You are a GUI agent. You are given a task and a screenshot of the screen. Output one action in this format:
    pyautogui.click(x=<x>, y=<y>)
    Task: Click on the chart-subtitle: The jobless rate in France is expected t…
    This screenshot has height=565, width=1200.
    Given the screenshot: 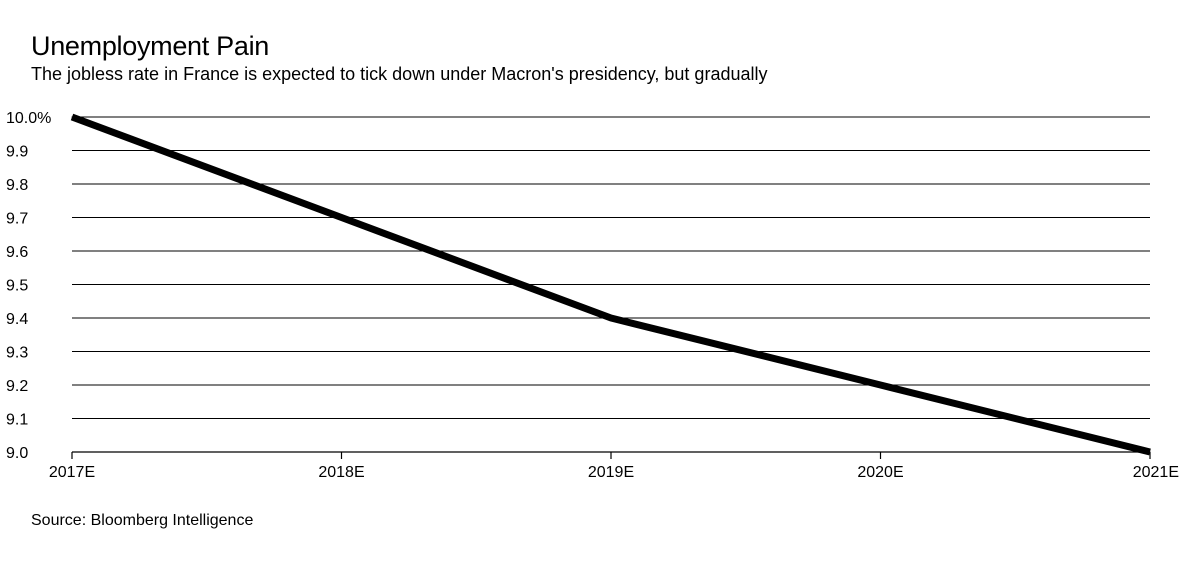 What is the action you would take?
    pyautogui.click(x=399, y=74)
    